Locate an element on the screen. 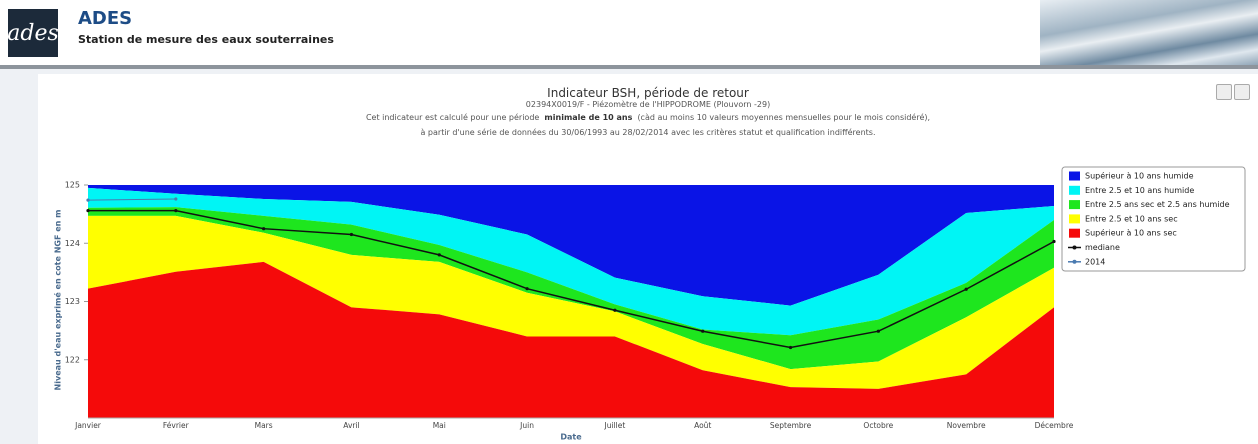 The image size is (1258, 444). y-tick-label: 123 is located at coordinates (72, 301).